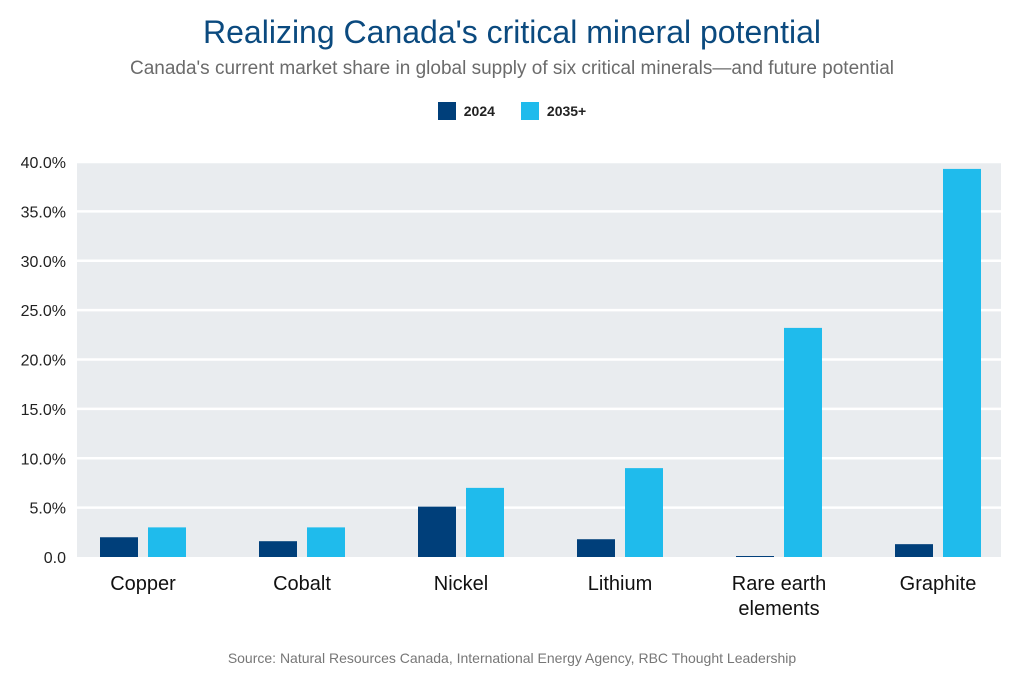  What do you see at coordinates (620, 584) in the screenshot?
I see `x-tick-label: Lithium` at bounding box center [620, 584].